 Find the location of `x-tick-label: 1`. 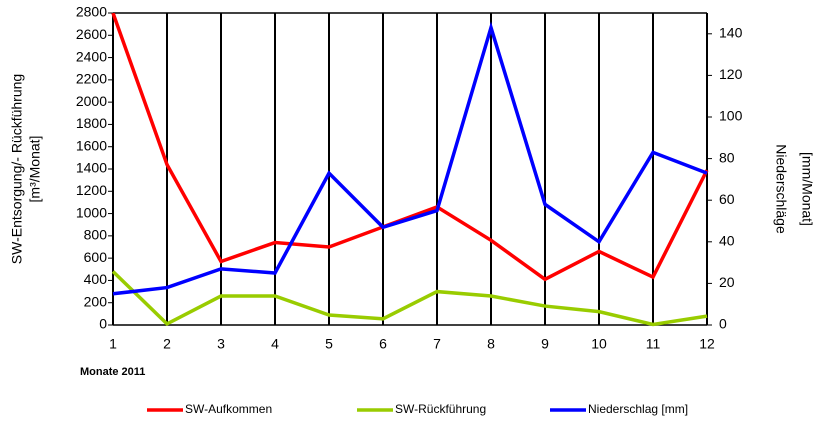

x-tick-label: 1 is located at coordinates (113, 344).